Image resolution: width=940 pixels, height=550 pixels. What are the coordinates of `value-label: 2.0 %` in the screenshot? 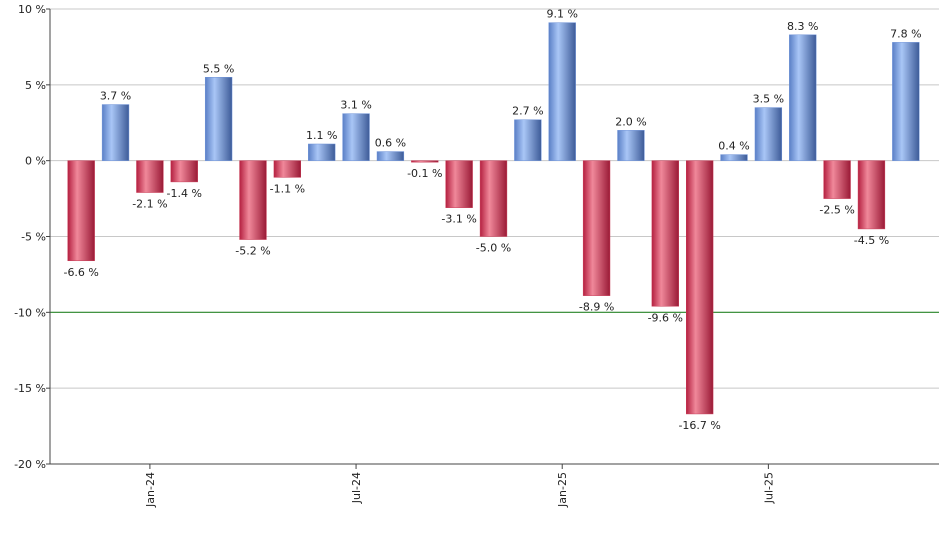 It's located at (630, 121).